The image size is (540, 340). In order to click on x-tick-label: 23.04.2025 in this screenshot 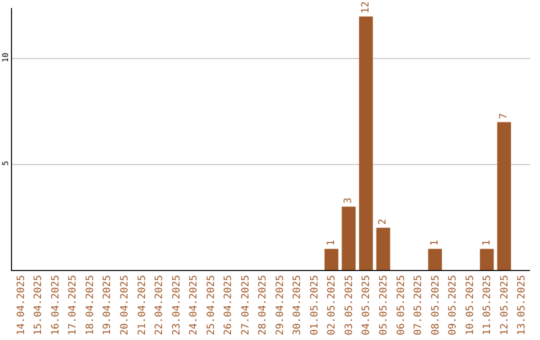, I will do `click(176, 305)`.